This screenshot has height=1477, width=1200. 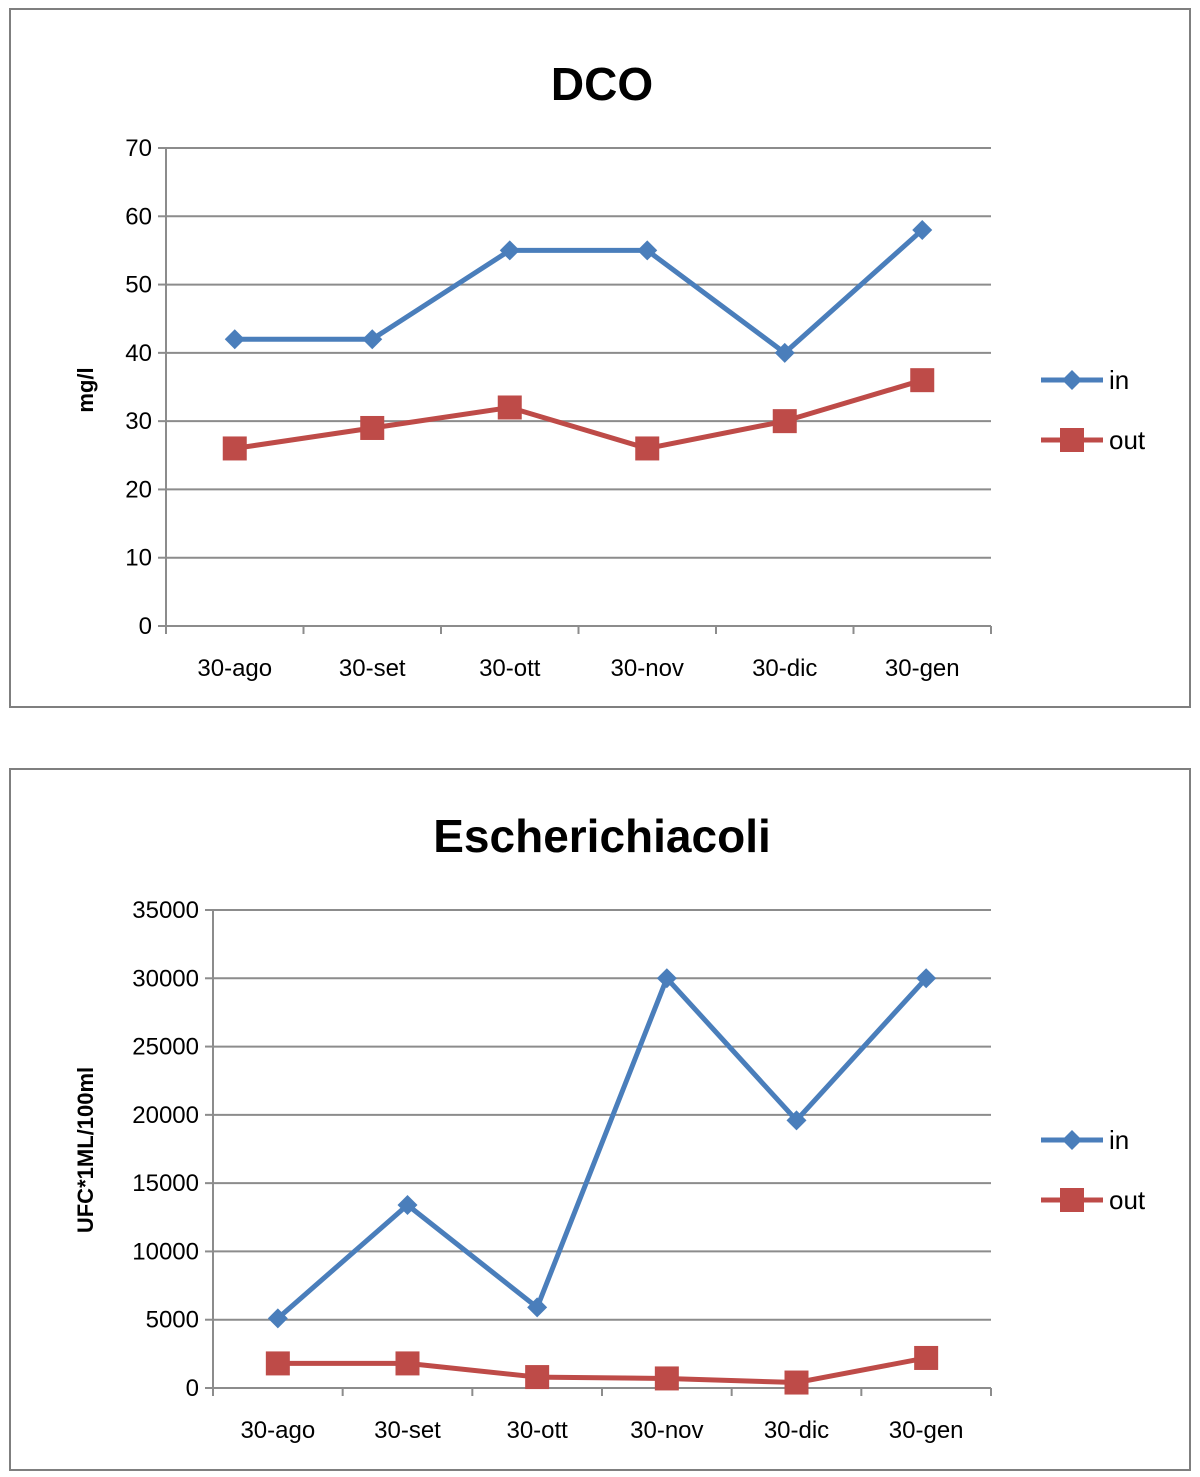 I want to click on y-tick-label: 20, so click(x=138, y=489).